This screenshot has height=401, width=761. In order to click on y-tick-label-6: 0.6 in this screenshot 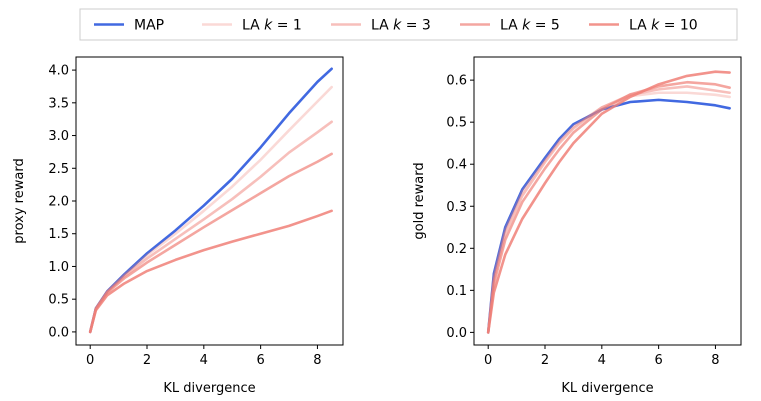, I will do `click(456, 81)`.